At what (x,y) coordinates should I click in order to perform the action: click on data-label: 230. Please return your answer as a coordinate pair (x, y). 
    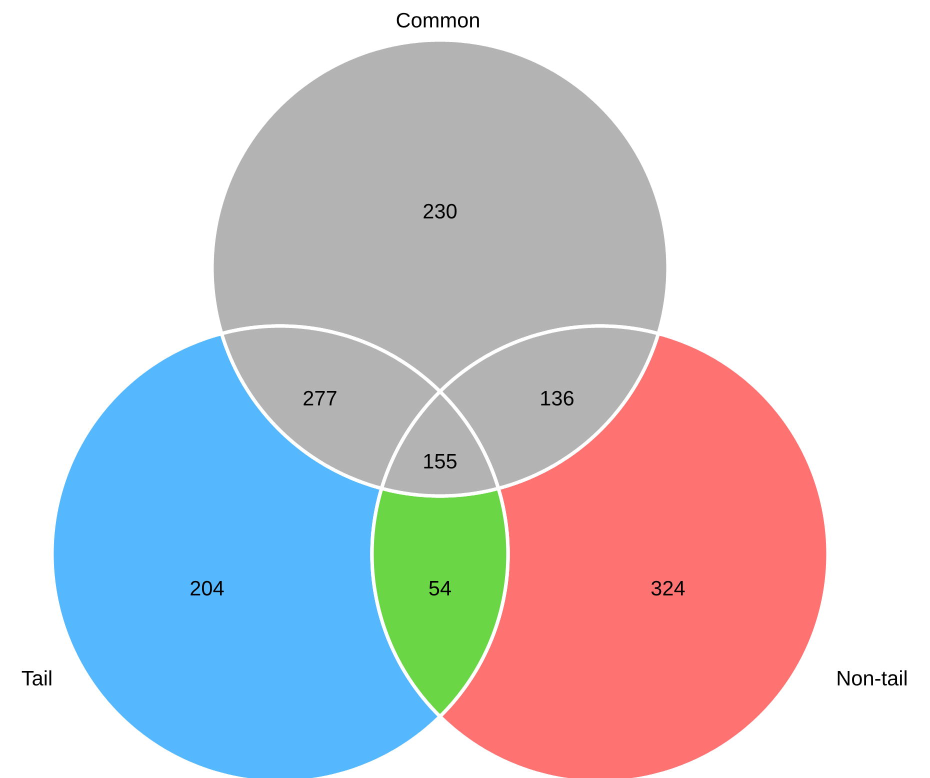
    Looking at the image, I should click on (440, 211).